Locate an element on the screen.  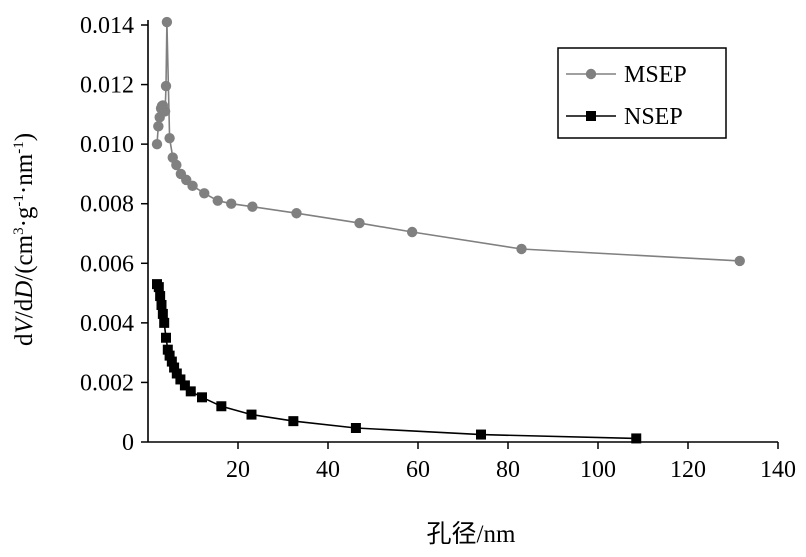
y-tick-label: 0.002 is located at coordinates (107, 383).